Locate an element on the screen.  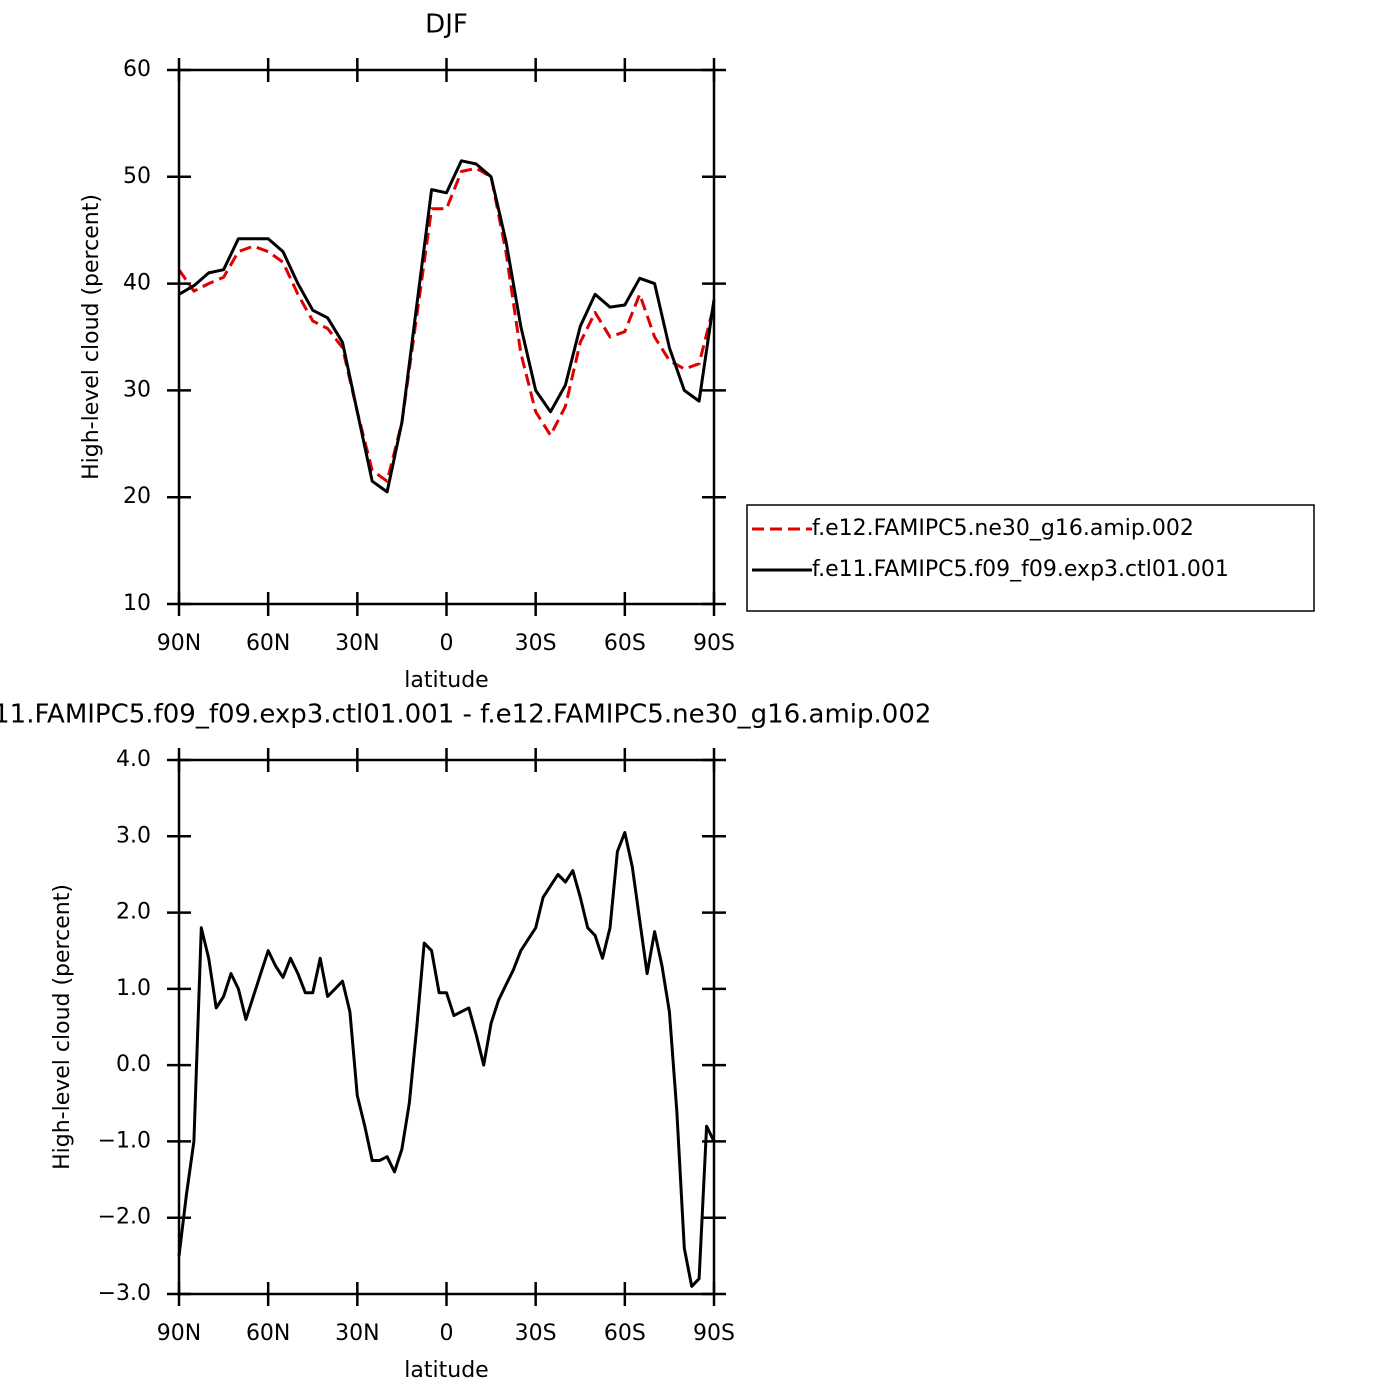
legend-label: f.e12.FAMIPC5.ne30_g16.amip.002 is located at coordinates (1003, 528).